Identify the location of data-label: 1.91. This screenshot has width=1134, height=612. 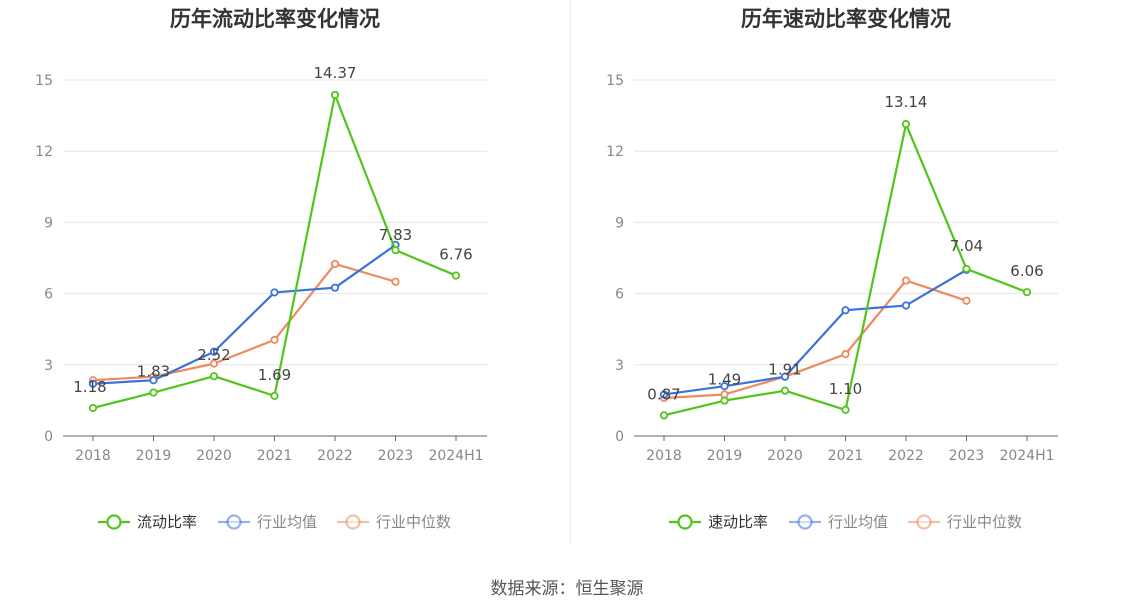
(784, 370).